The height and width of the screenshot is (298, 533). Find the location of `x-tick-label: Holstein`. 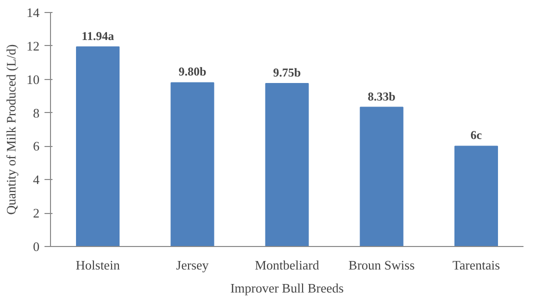

x-tick-label: Holstein is located at coordinates (98, 265).